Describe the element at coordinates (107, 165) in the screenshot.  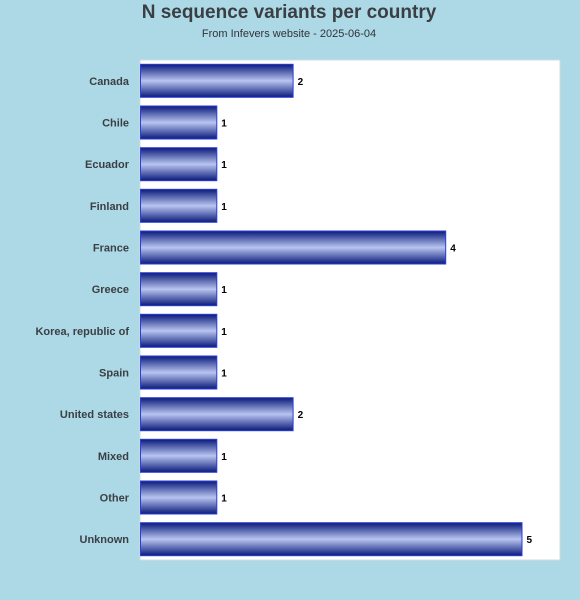
I see `category-label: Ecuador` at that location.